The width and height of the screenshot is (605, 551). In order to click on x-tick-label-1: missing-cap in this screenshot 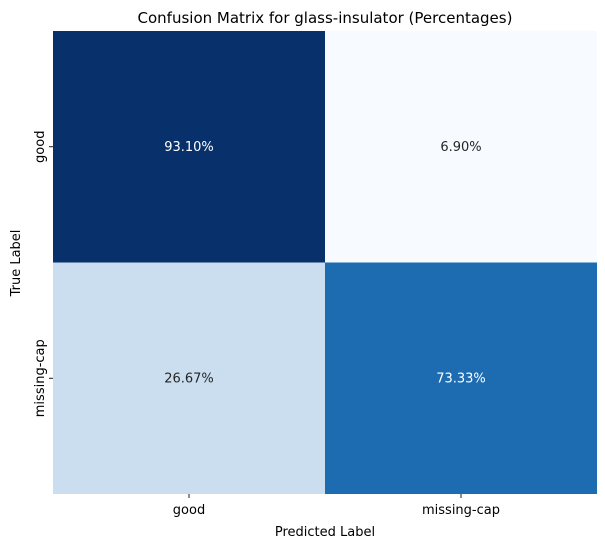, I will do `click(461, 510)`.